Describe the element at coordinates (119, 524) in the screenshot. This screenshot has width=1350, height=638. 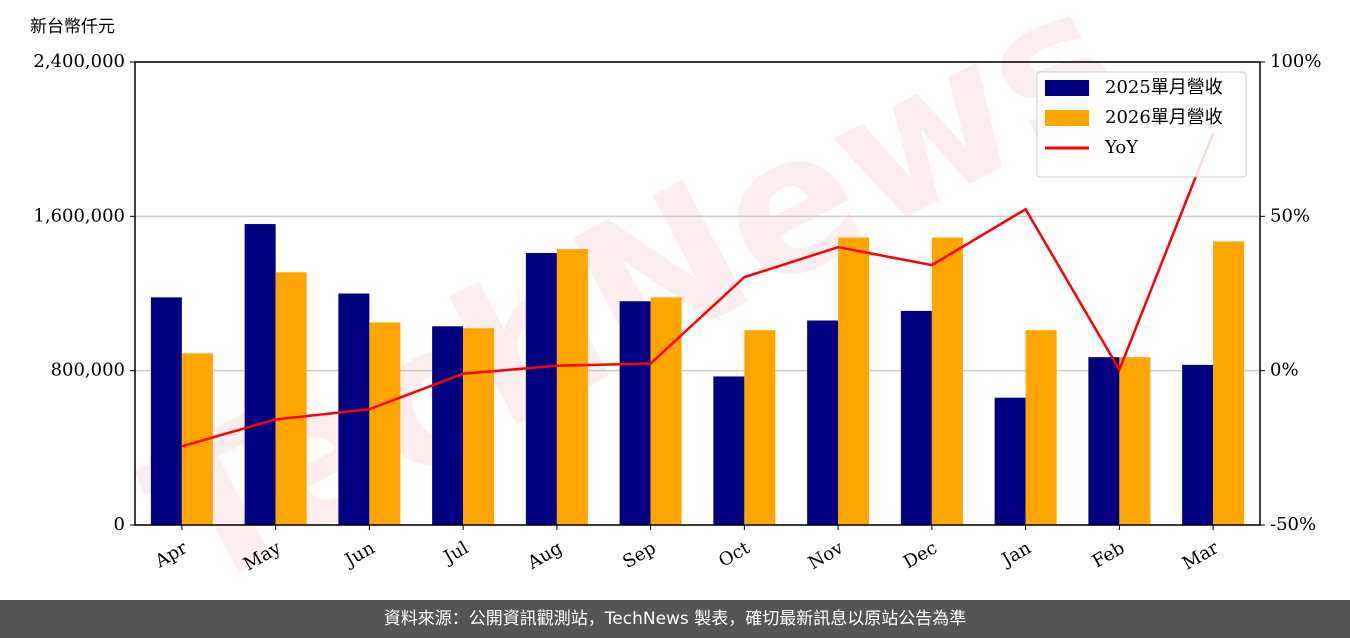
I see `y-tick-label: 0` at that location.